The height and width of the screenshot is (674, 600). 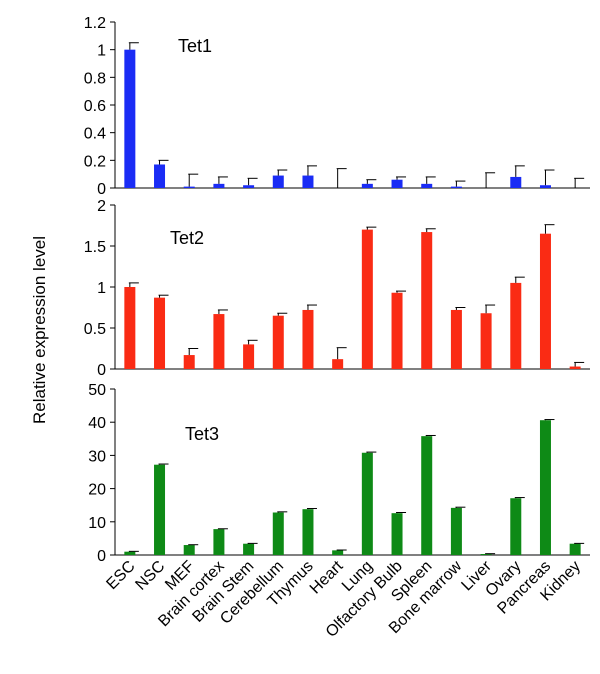 What do you see at coordinates (97, 490) in the screenshot?
I see `y-tick-label: 20` at bounding box center [97, 490].